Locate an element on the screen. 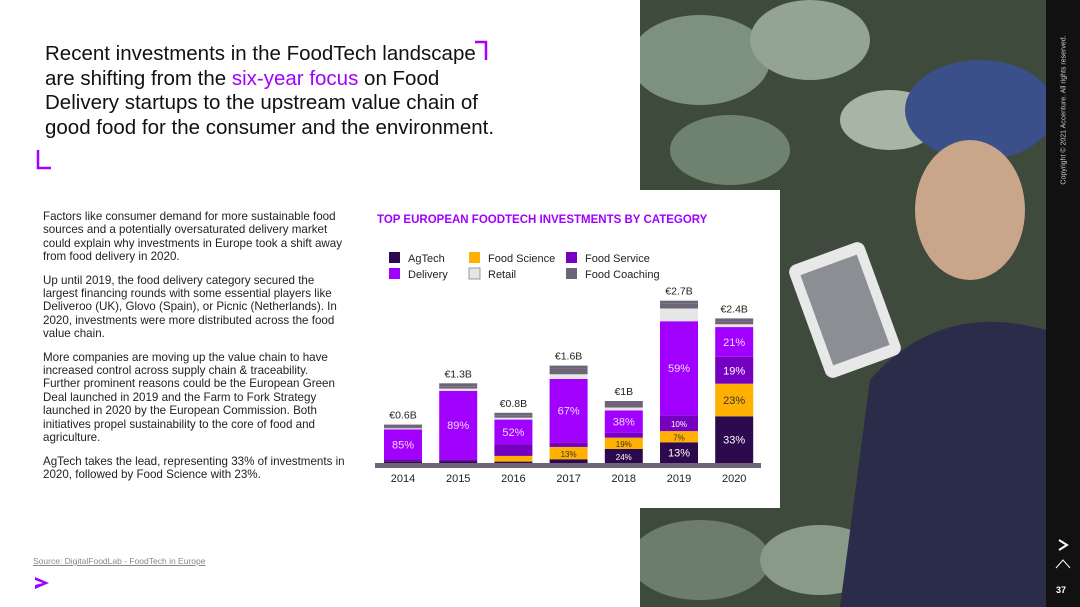 Image resolution: width=1080 pixels, height=607 pixels. legend-label: Delivery is located at coordinates (428, 275).